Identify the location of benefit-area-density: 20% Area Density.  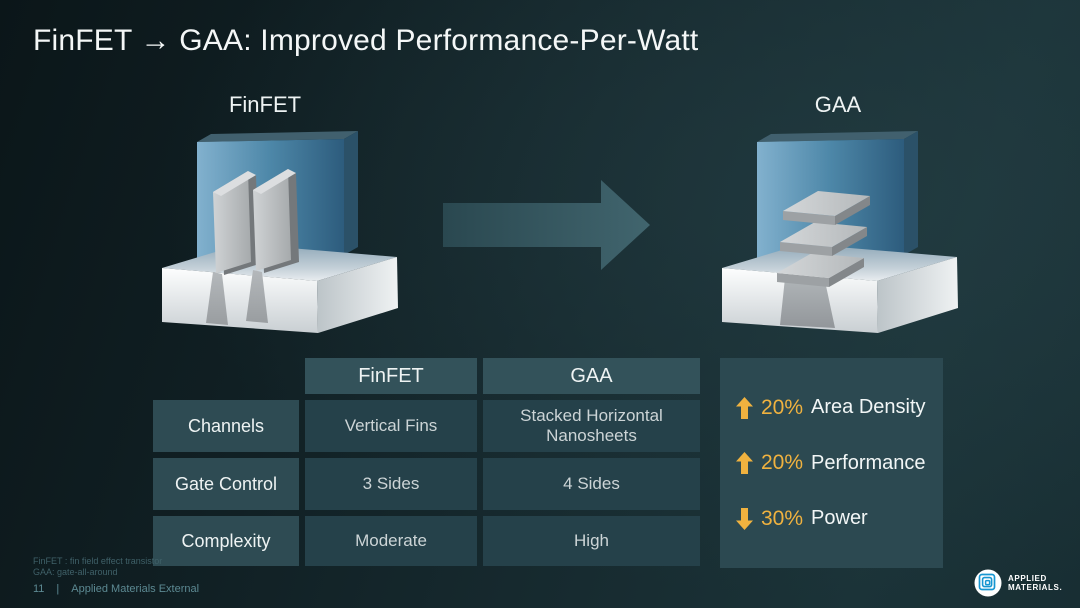
(839, 408).